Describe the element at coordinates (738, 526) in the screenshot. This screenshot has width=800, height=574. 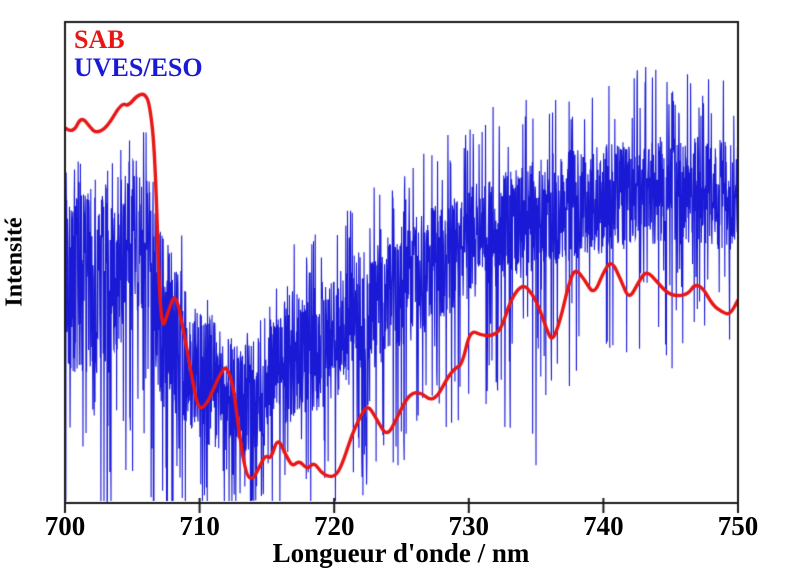
I see `x-tick-label: 750` at that location.